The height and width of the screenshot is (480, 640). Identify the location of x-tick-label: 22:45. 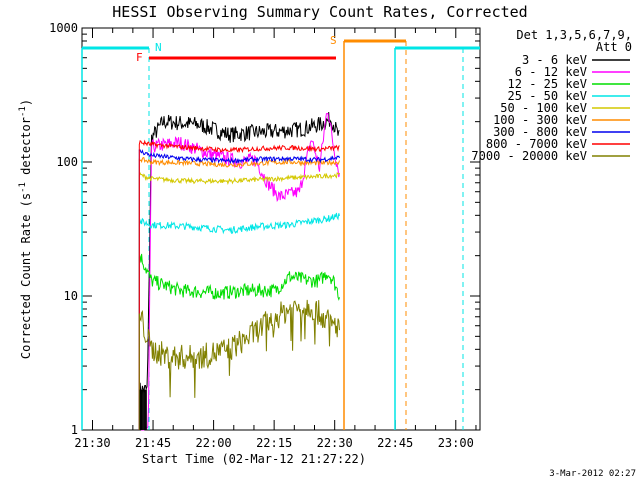
(395, 443).